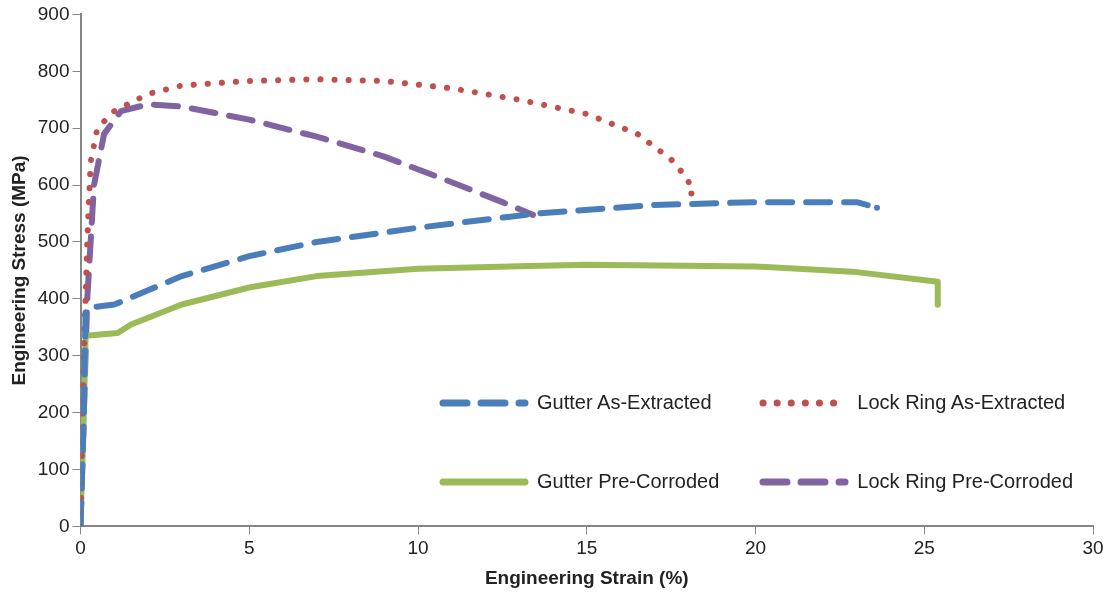 The width and height of the screenshot is (1109, 598). I want to click on x-tick-label: 25, so click(924, 548).